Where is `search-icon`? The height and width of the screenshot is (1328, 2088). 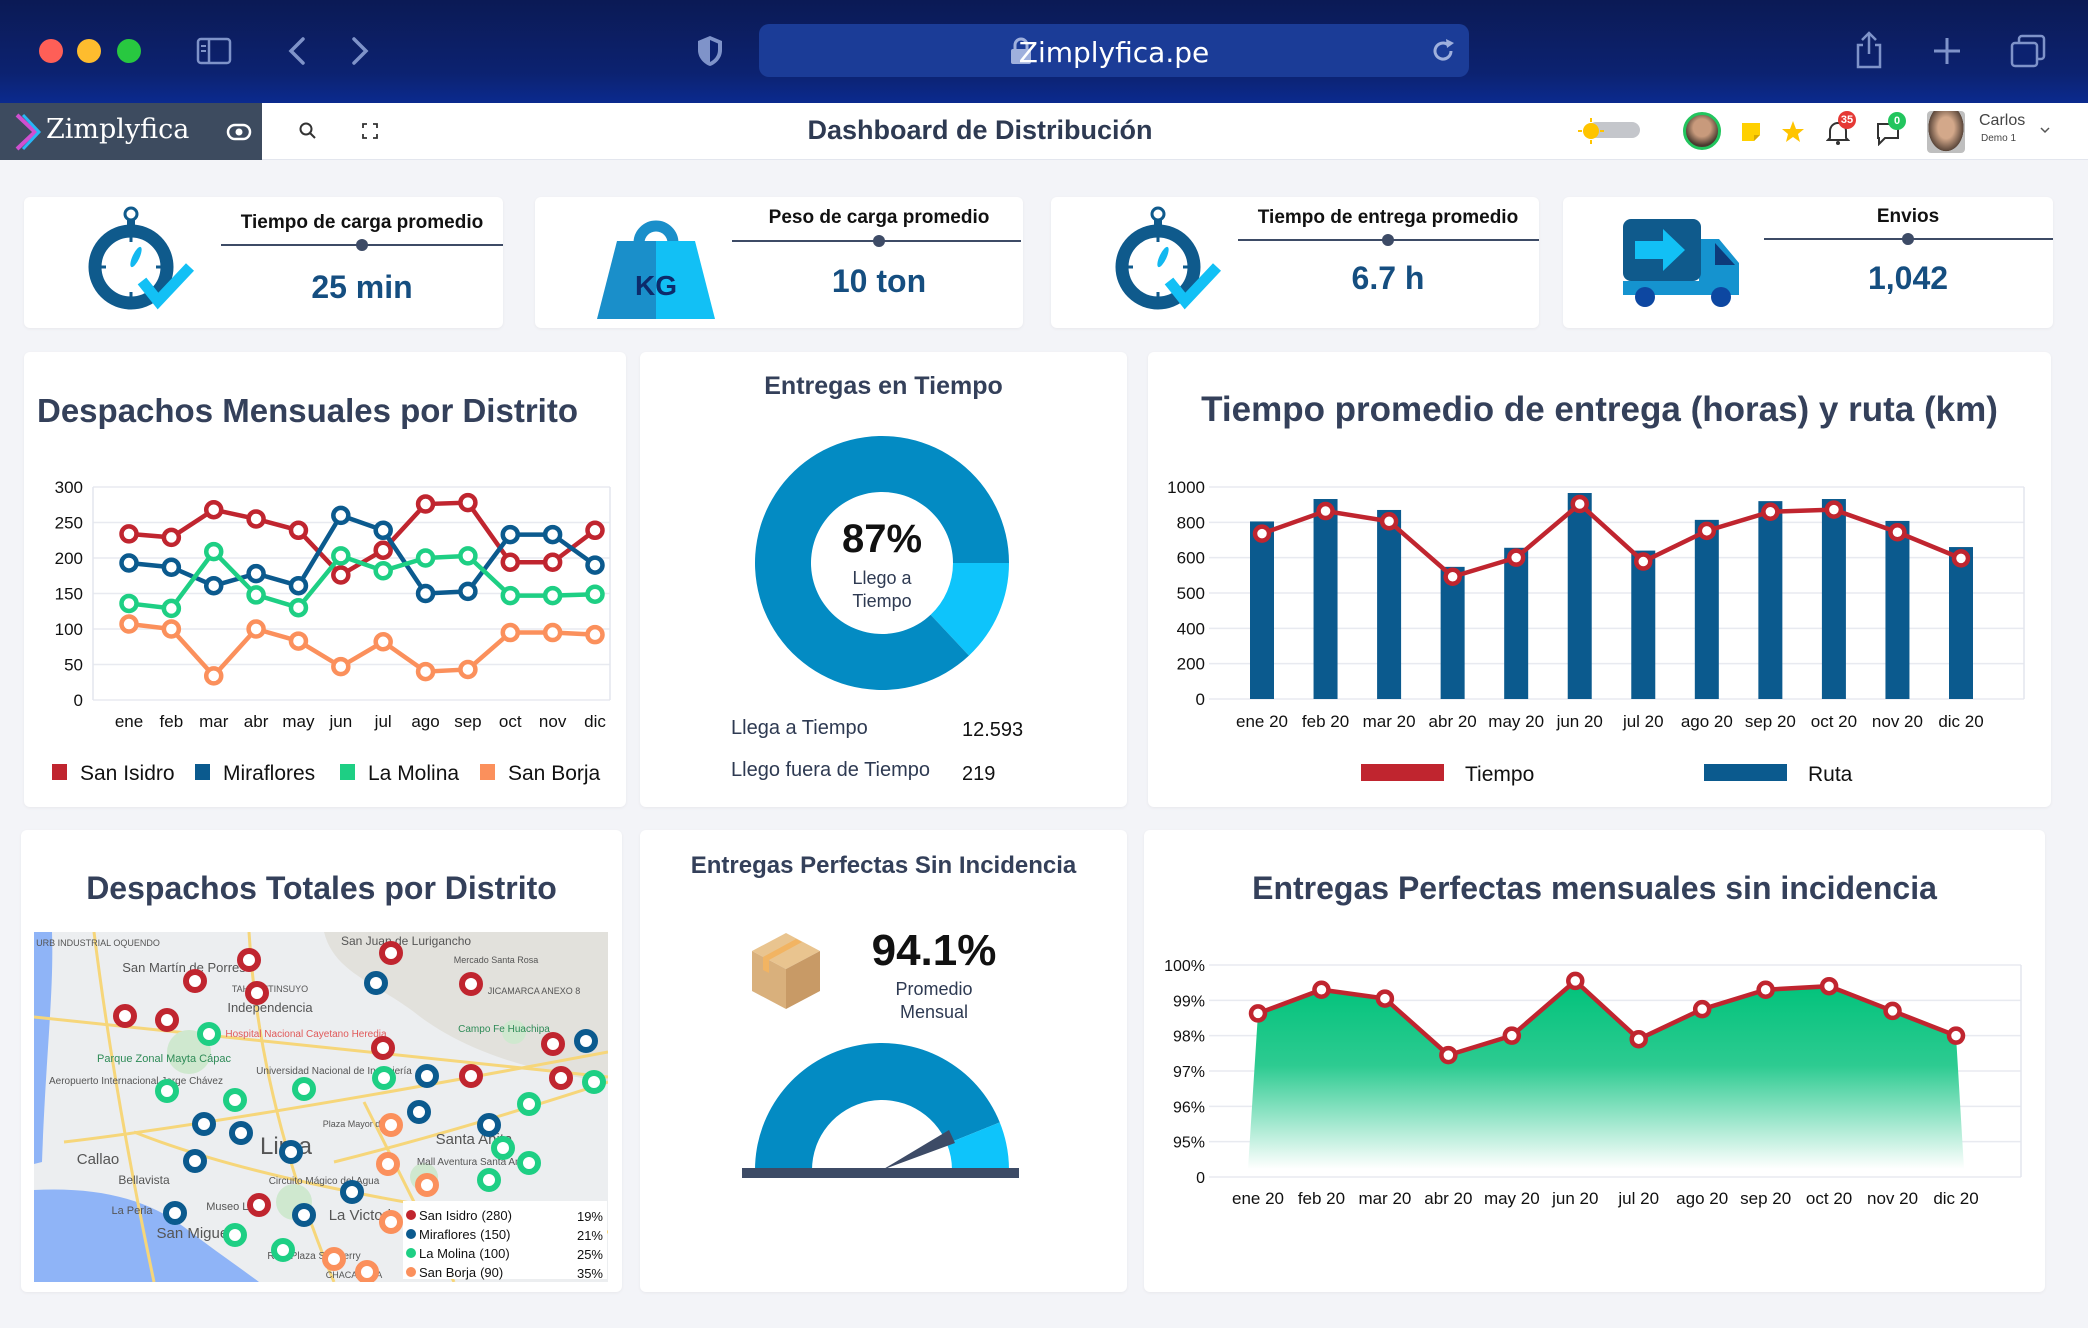 search-icon is located at coordinates (308, 131).